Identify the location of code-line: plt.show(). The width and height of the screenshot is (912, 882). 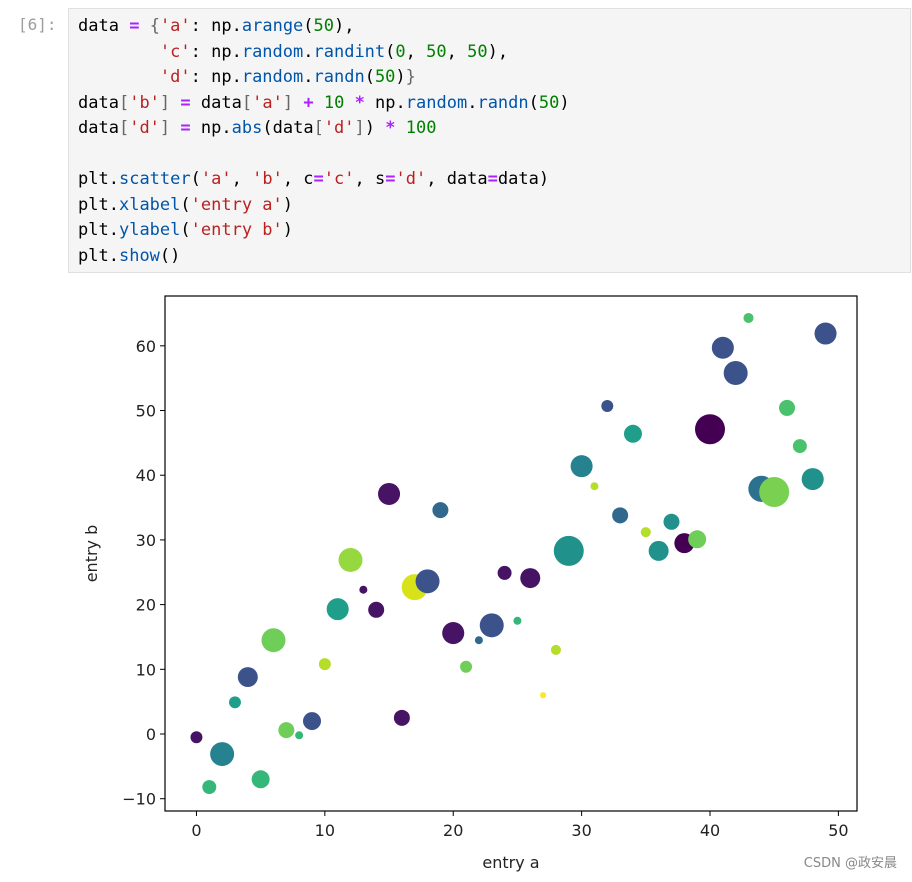
(129, 255).